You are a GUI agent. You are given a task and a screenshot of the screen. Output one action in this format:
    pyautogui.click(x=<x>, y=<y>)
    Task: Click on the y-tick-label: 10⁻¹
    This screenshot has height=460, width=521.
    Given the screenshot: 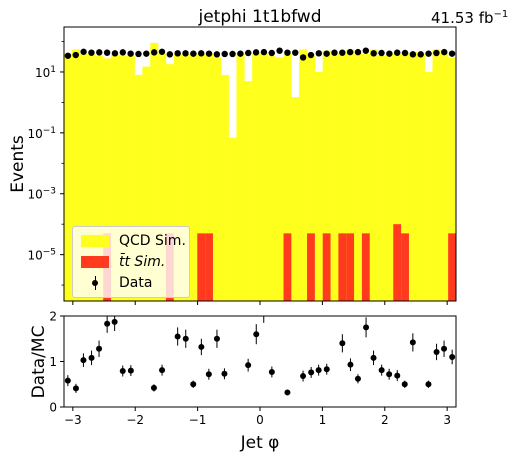 What is the action you would take?
    pyautogui.click(x=41, y=133)
    